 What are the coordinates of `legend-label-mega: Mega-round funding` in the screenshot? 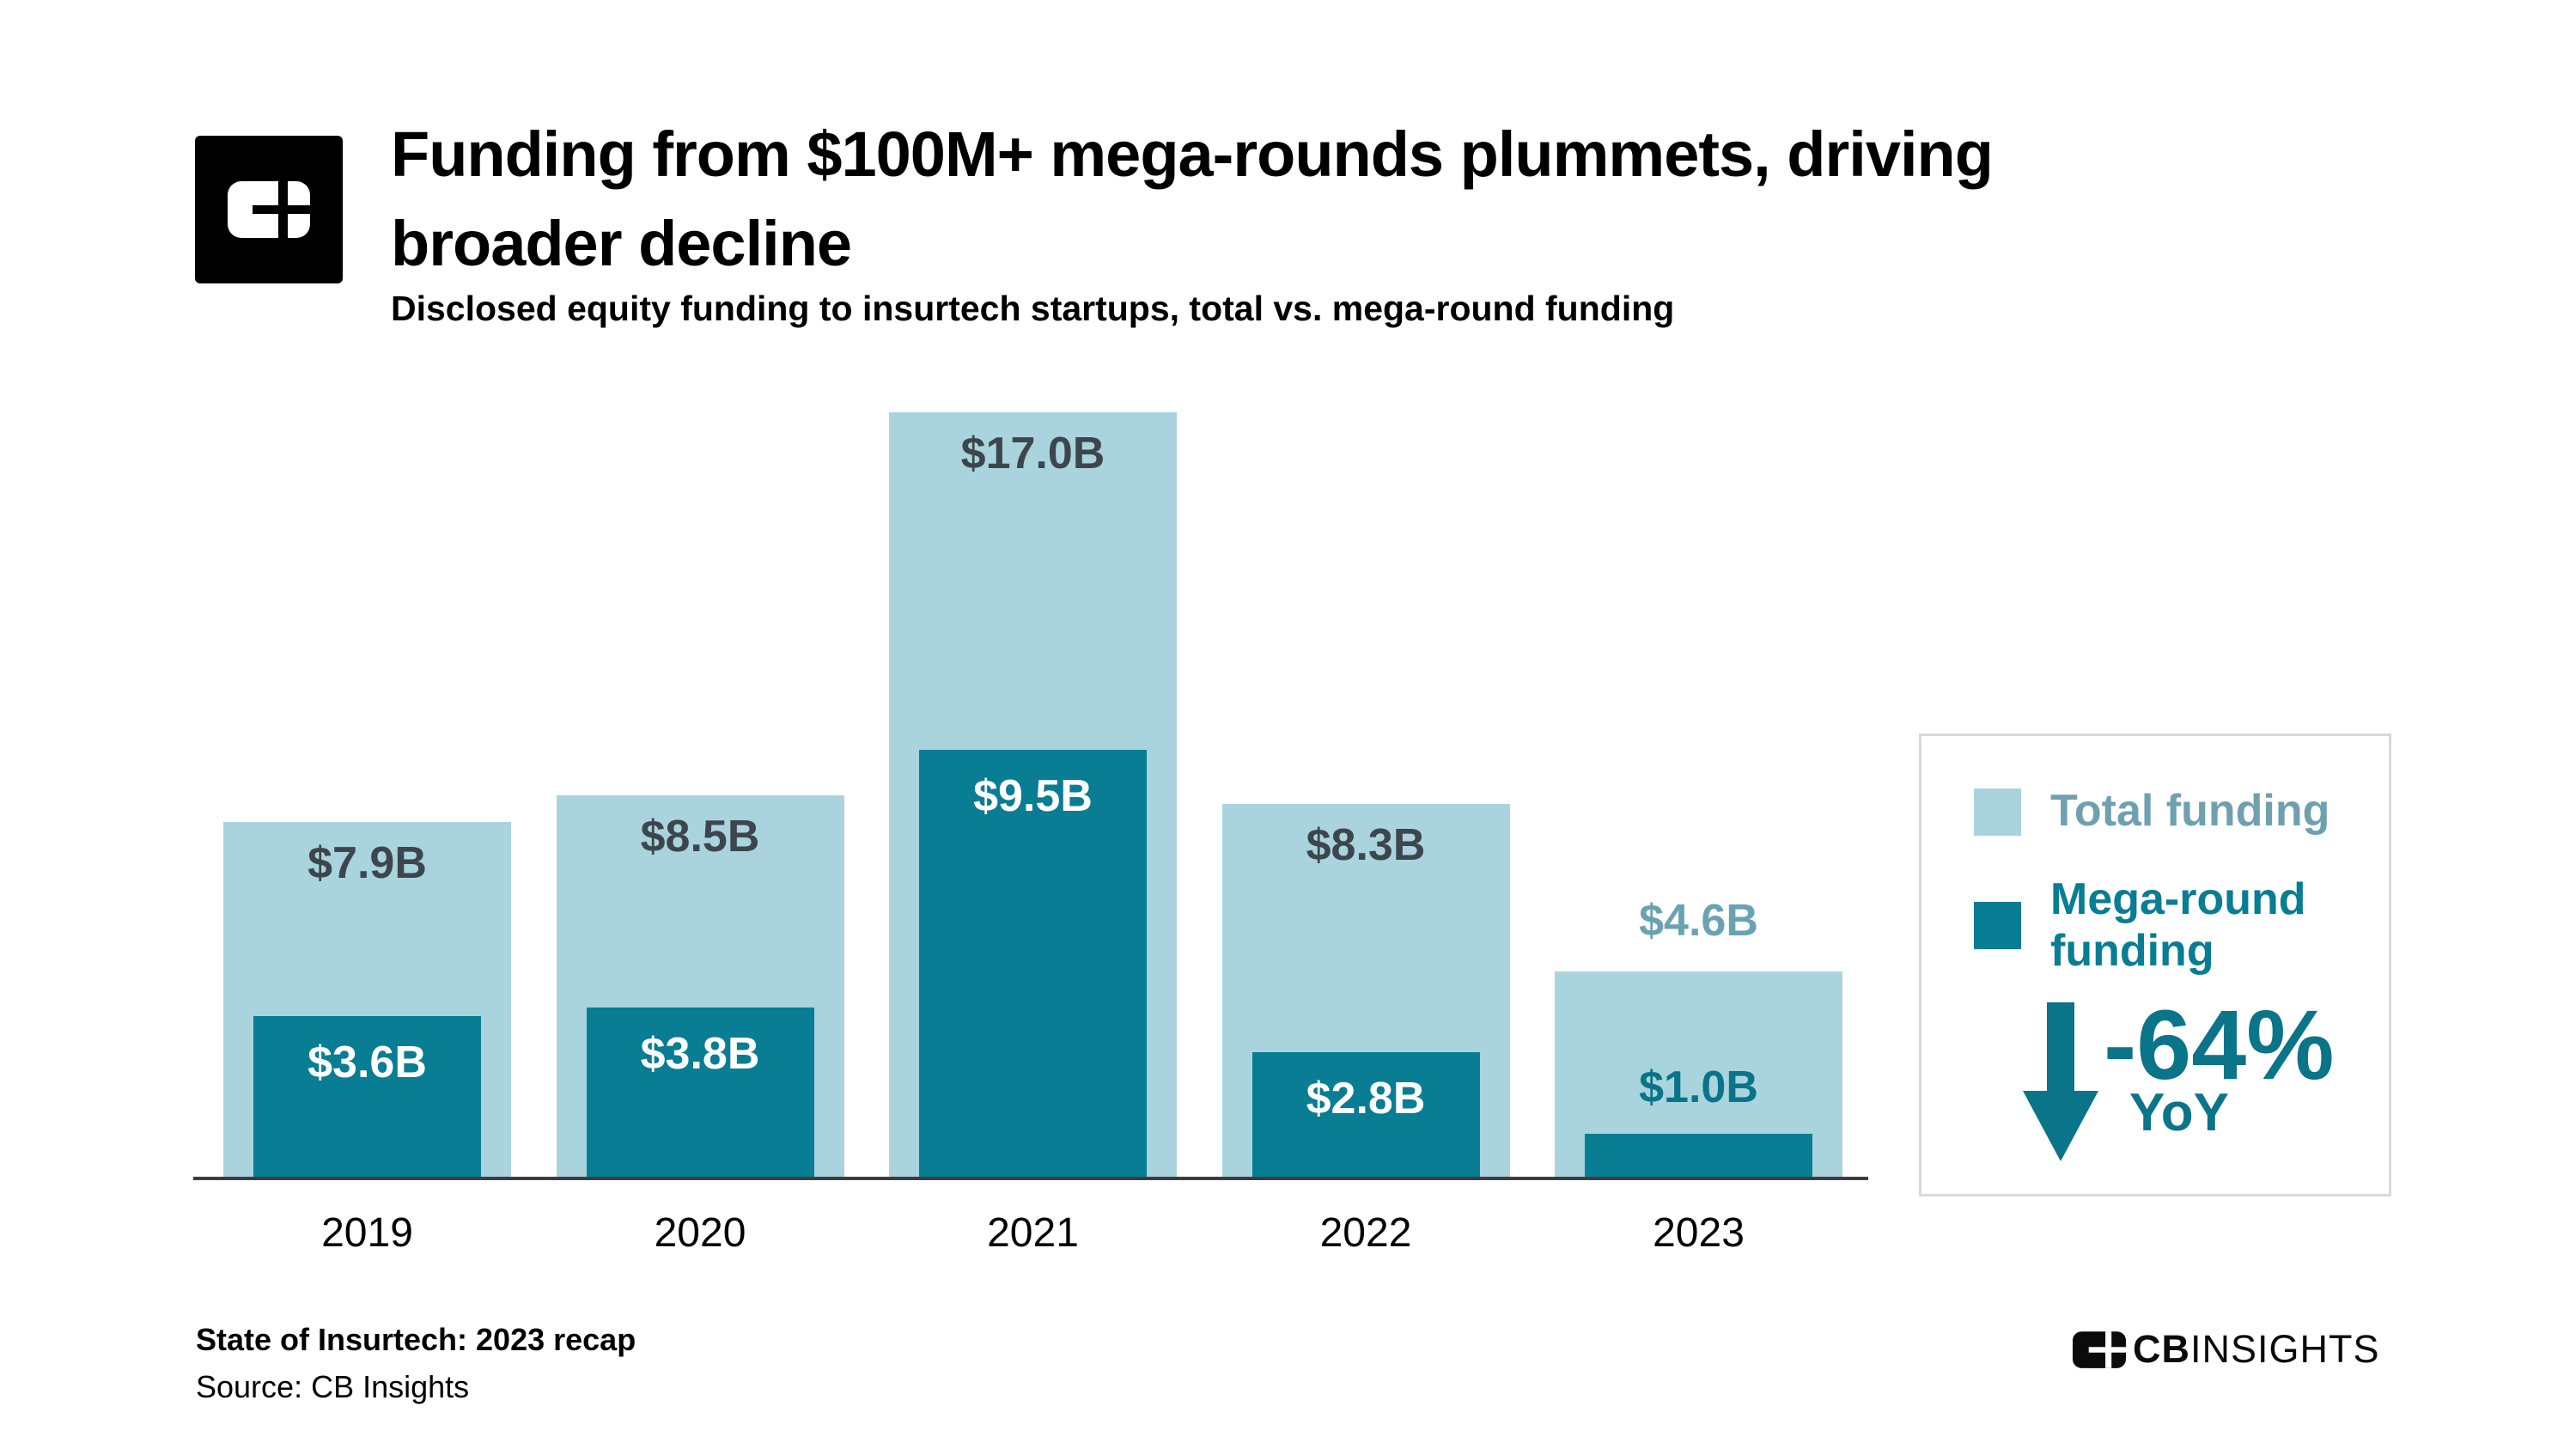 It's located at (2178, 925).